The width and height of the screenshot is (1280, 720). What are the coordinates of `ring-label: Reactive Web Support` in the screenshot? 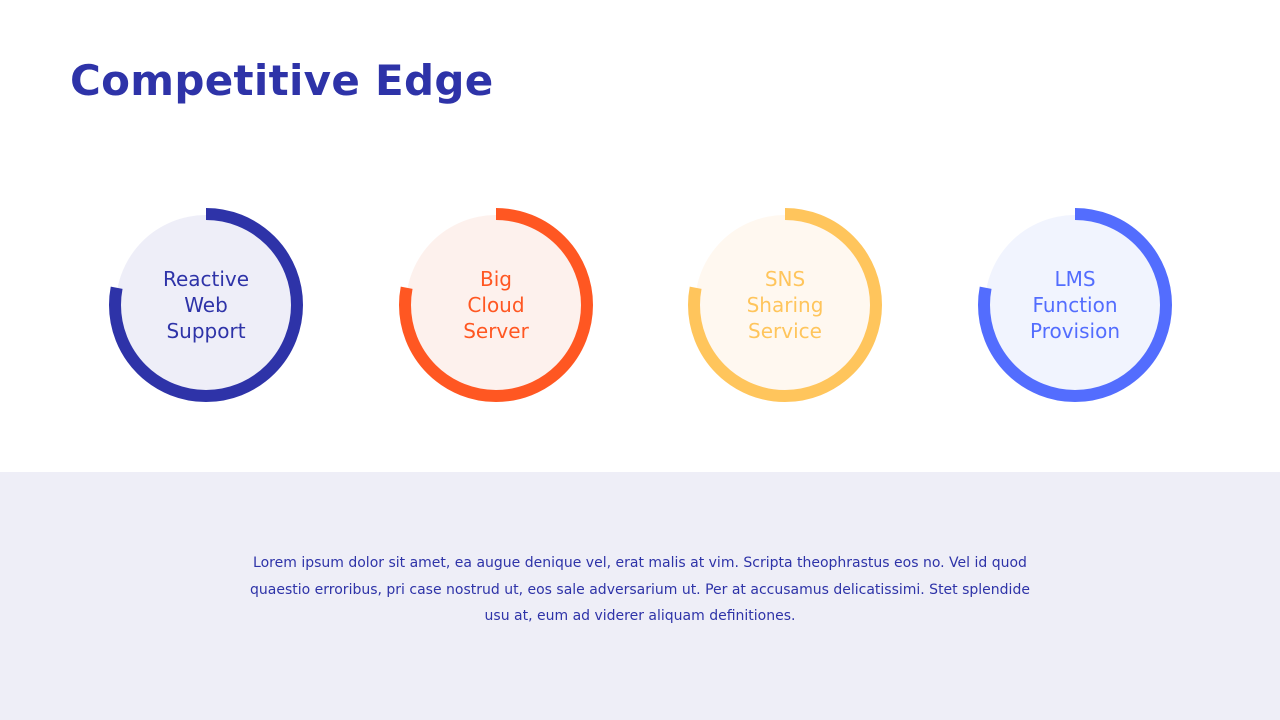 It's located at (206, 305).